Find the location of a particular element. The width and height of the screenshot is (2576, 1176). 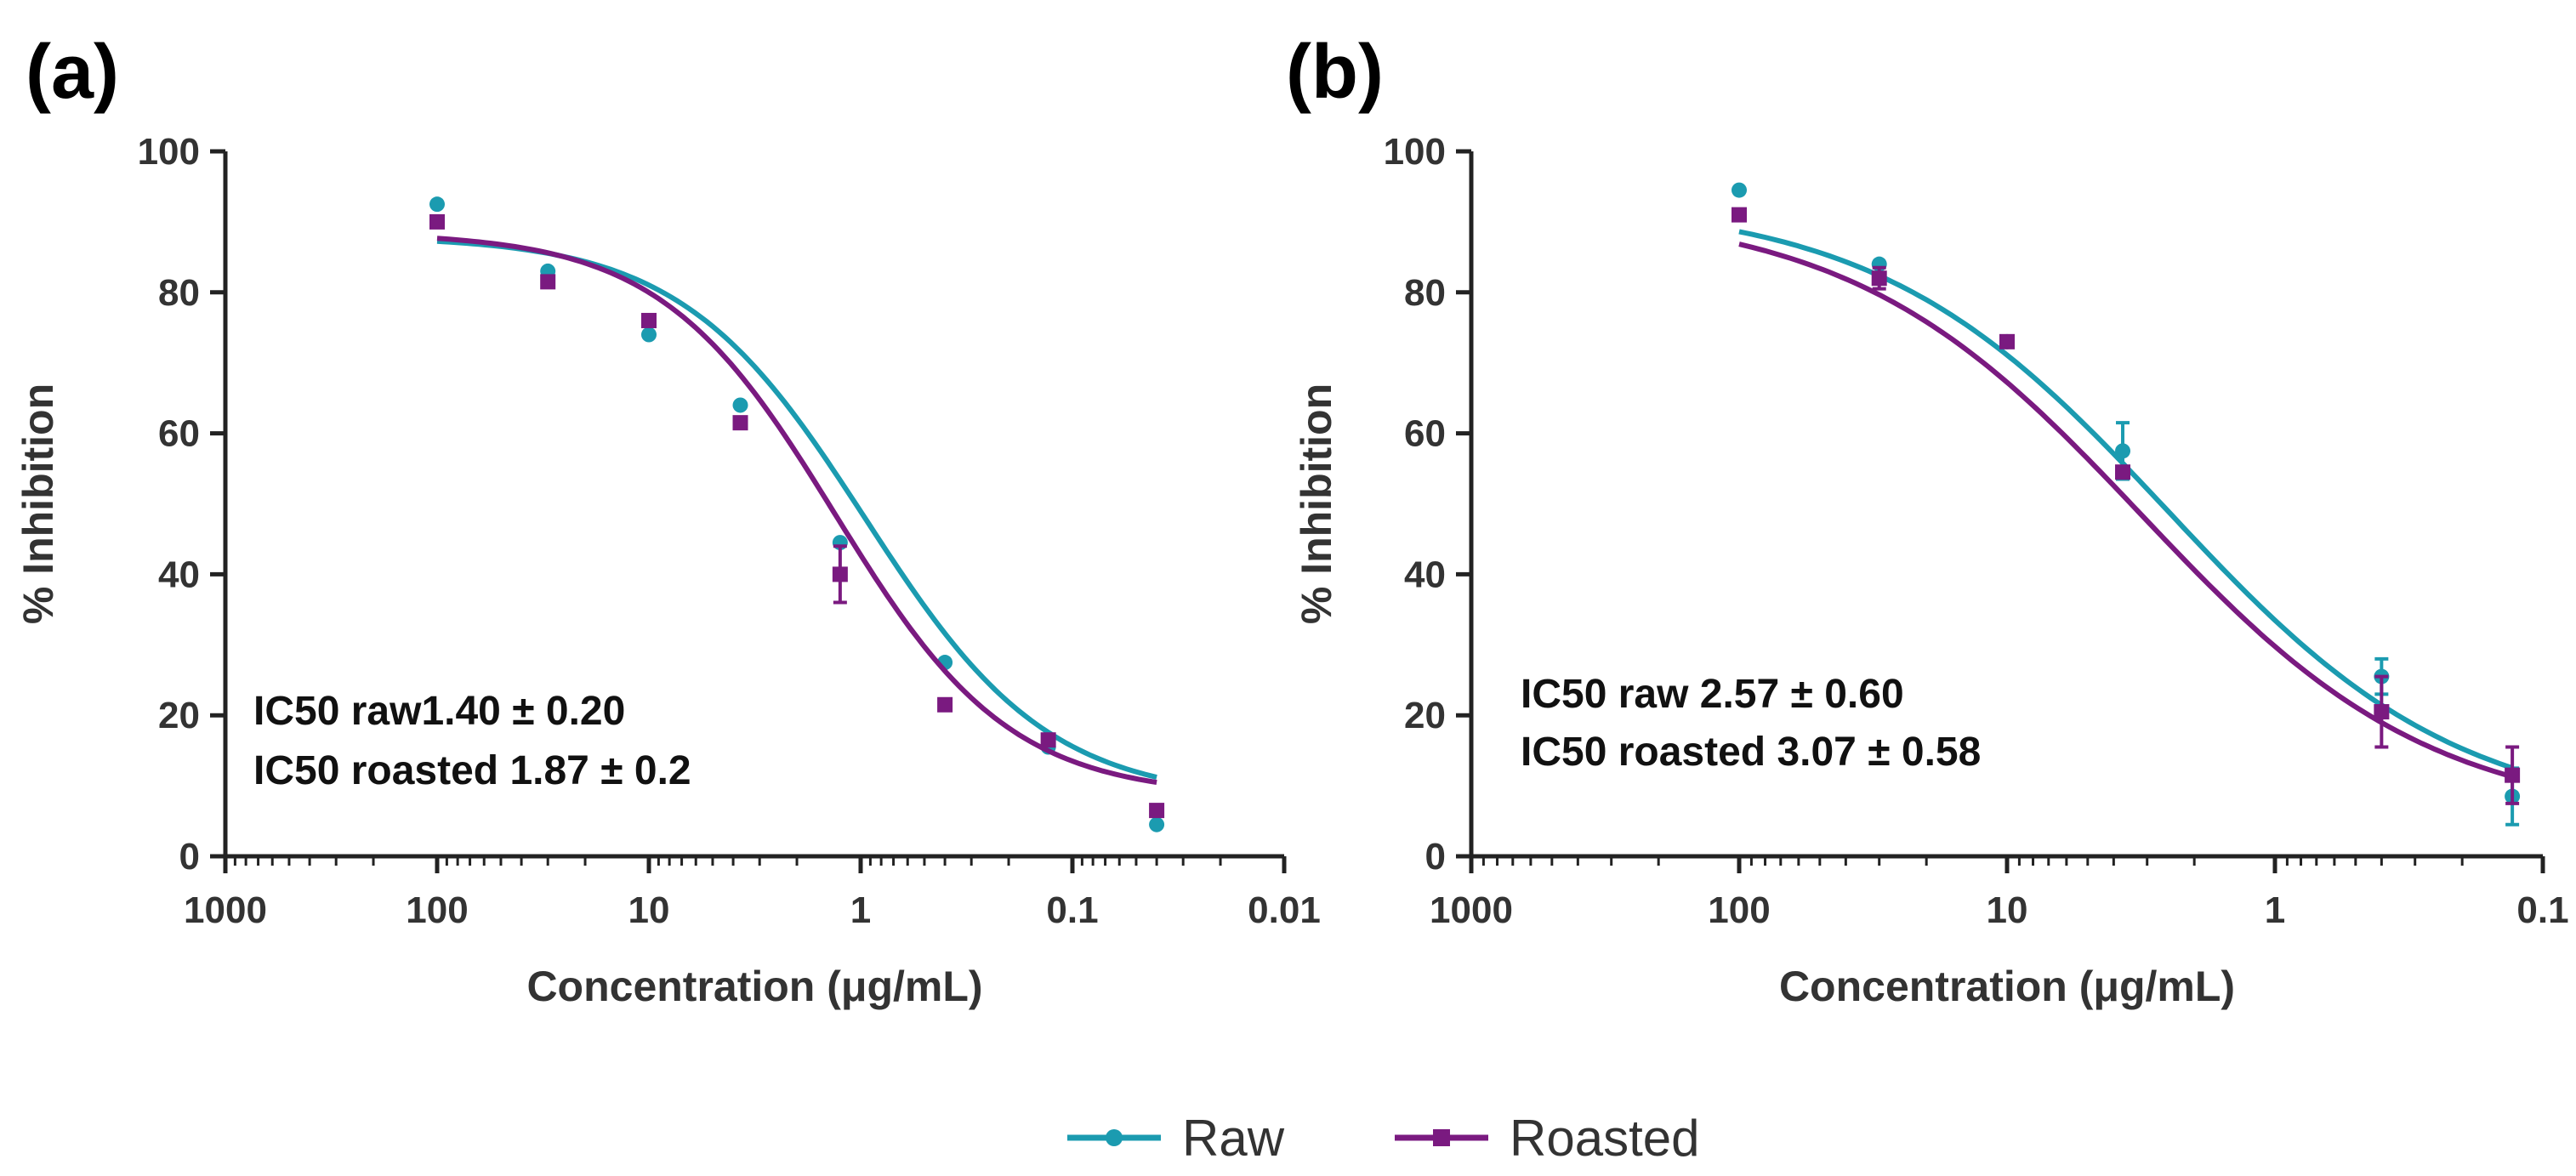

legend-label-roasted: Roasted is located at coordinates (1604, 1138).